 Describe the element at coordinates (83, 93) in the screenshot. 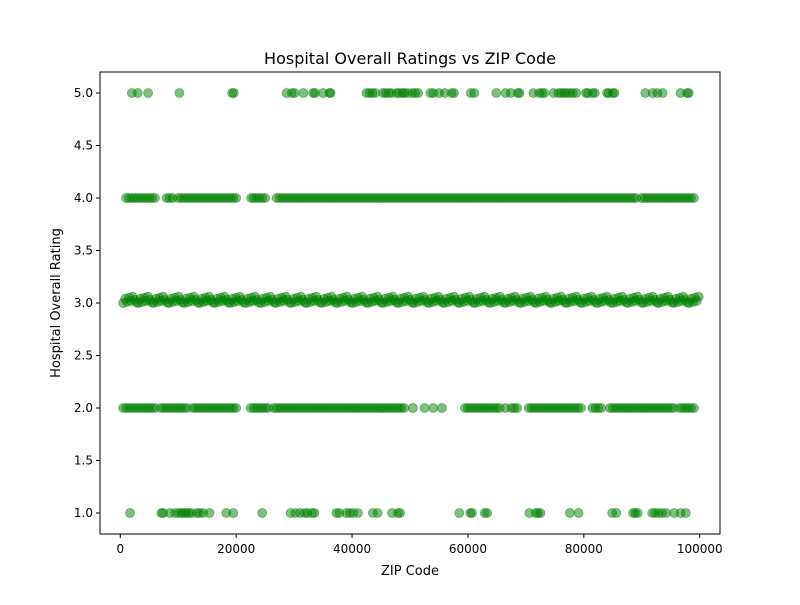

I see `y-tick-label: 5.0` at that location.